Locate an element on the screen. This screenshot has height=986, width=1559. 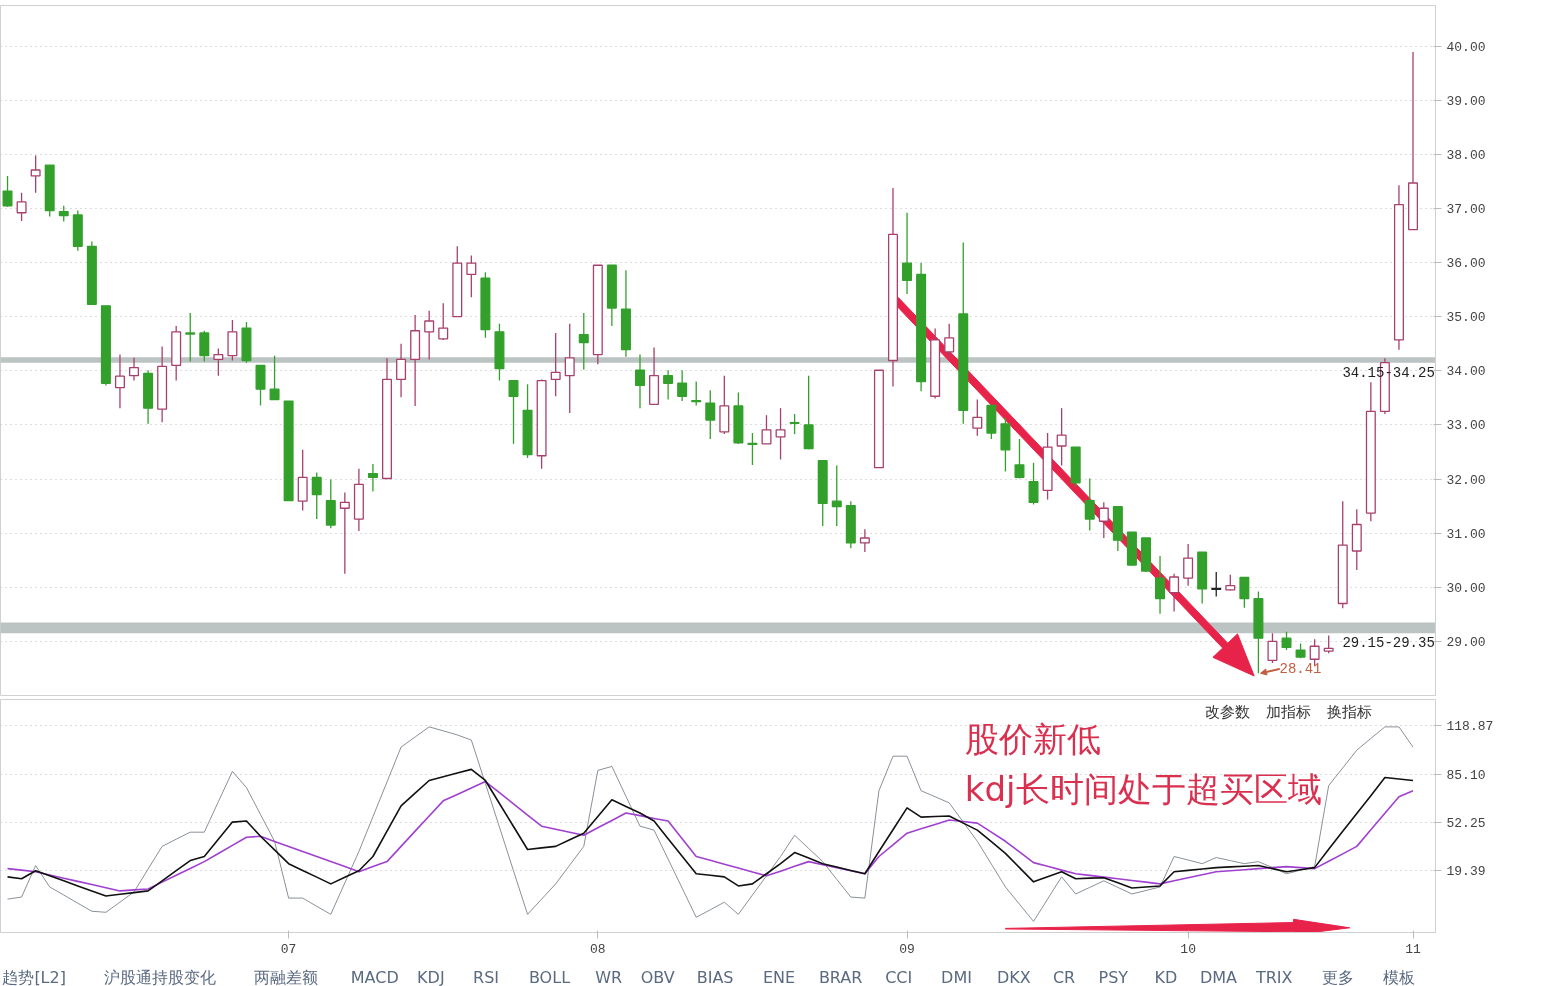
text: OBV is located at coordinates (657, 977).